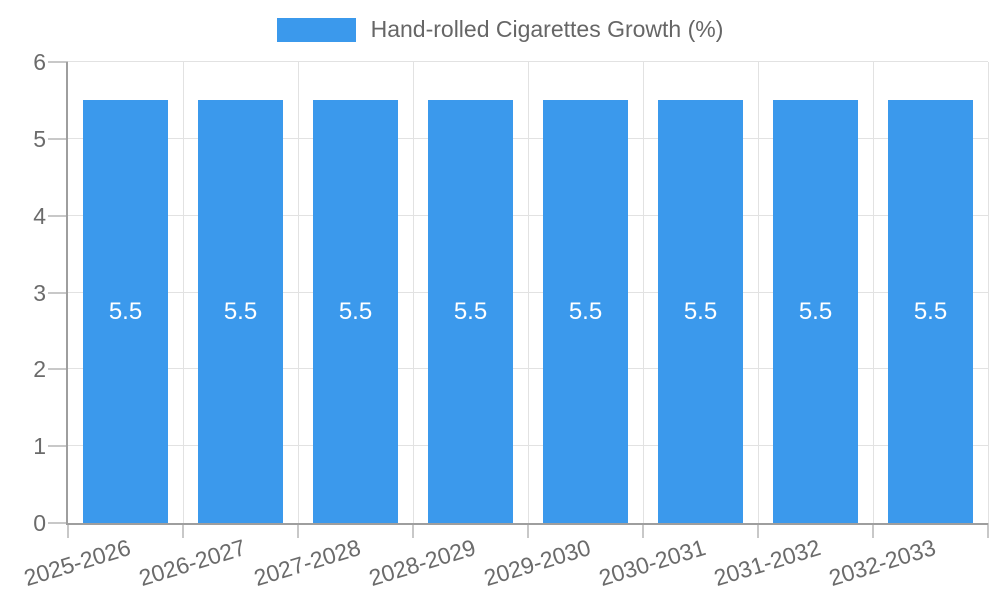 The width and height of the screenshot is (1000, 600). What do you see at coordinates (307, 563) in the screenshot?
I see `x-axis-label: 2027-2028` at bounding box center [307, 563].